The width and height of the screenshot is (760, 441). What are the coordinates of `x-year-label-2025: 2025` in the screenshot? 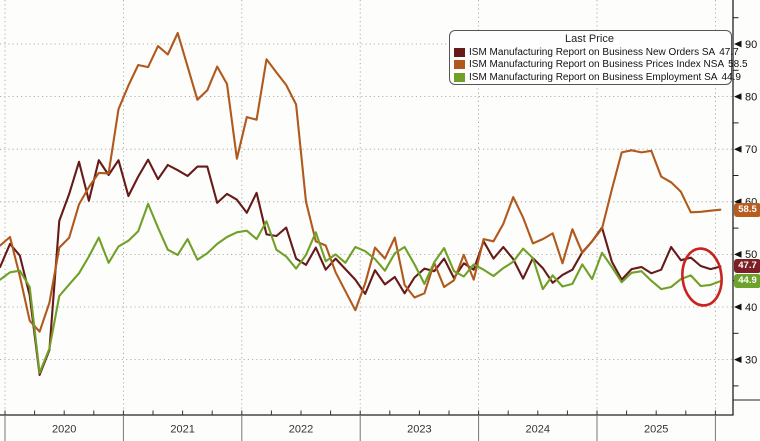 It's located at (656, 430).